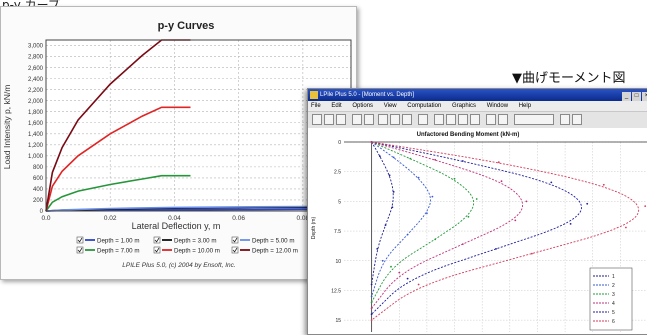  What do you see at coordinates (565, 119) in the screenshot?
I see `print-icon` at bounding box center [565, 119].